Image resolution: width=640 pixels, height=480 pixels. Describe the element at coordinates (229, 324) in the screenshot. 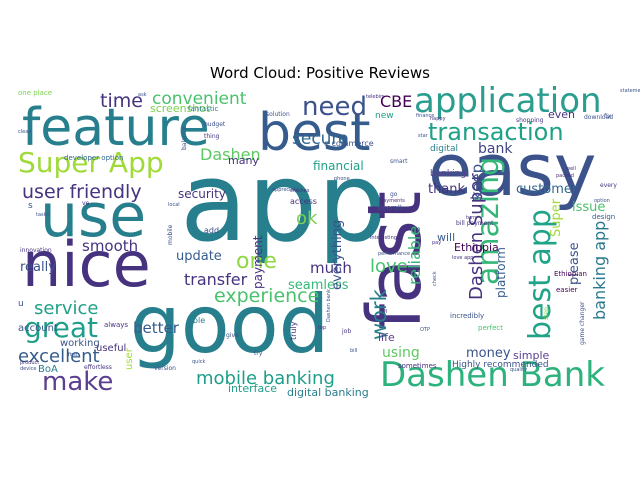

I see `word-good: good` at that location.